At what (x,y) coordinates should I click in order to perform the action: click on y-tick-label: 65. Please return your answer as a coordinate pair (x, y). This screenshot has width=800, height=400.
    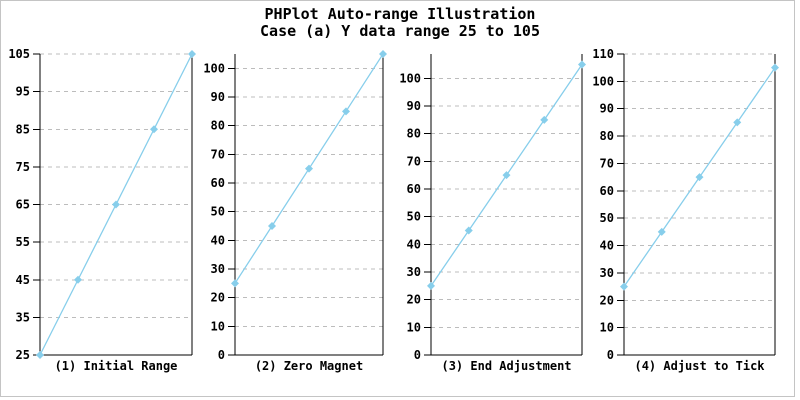
    Looking at the image, I should click on (23, 205).